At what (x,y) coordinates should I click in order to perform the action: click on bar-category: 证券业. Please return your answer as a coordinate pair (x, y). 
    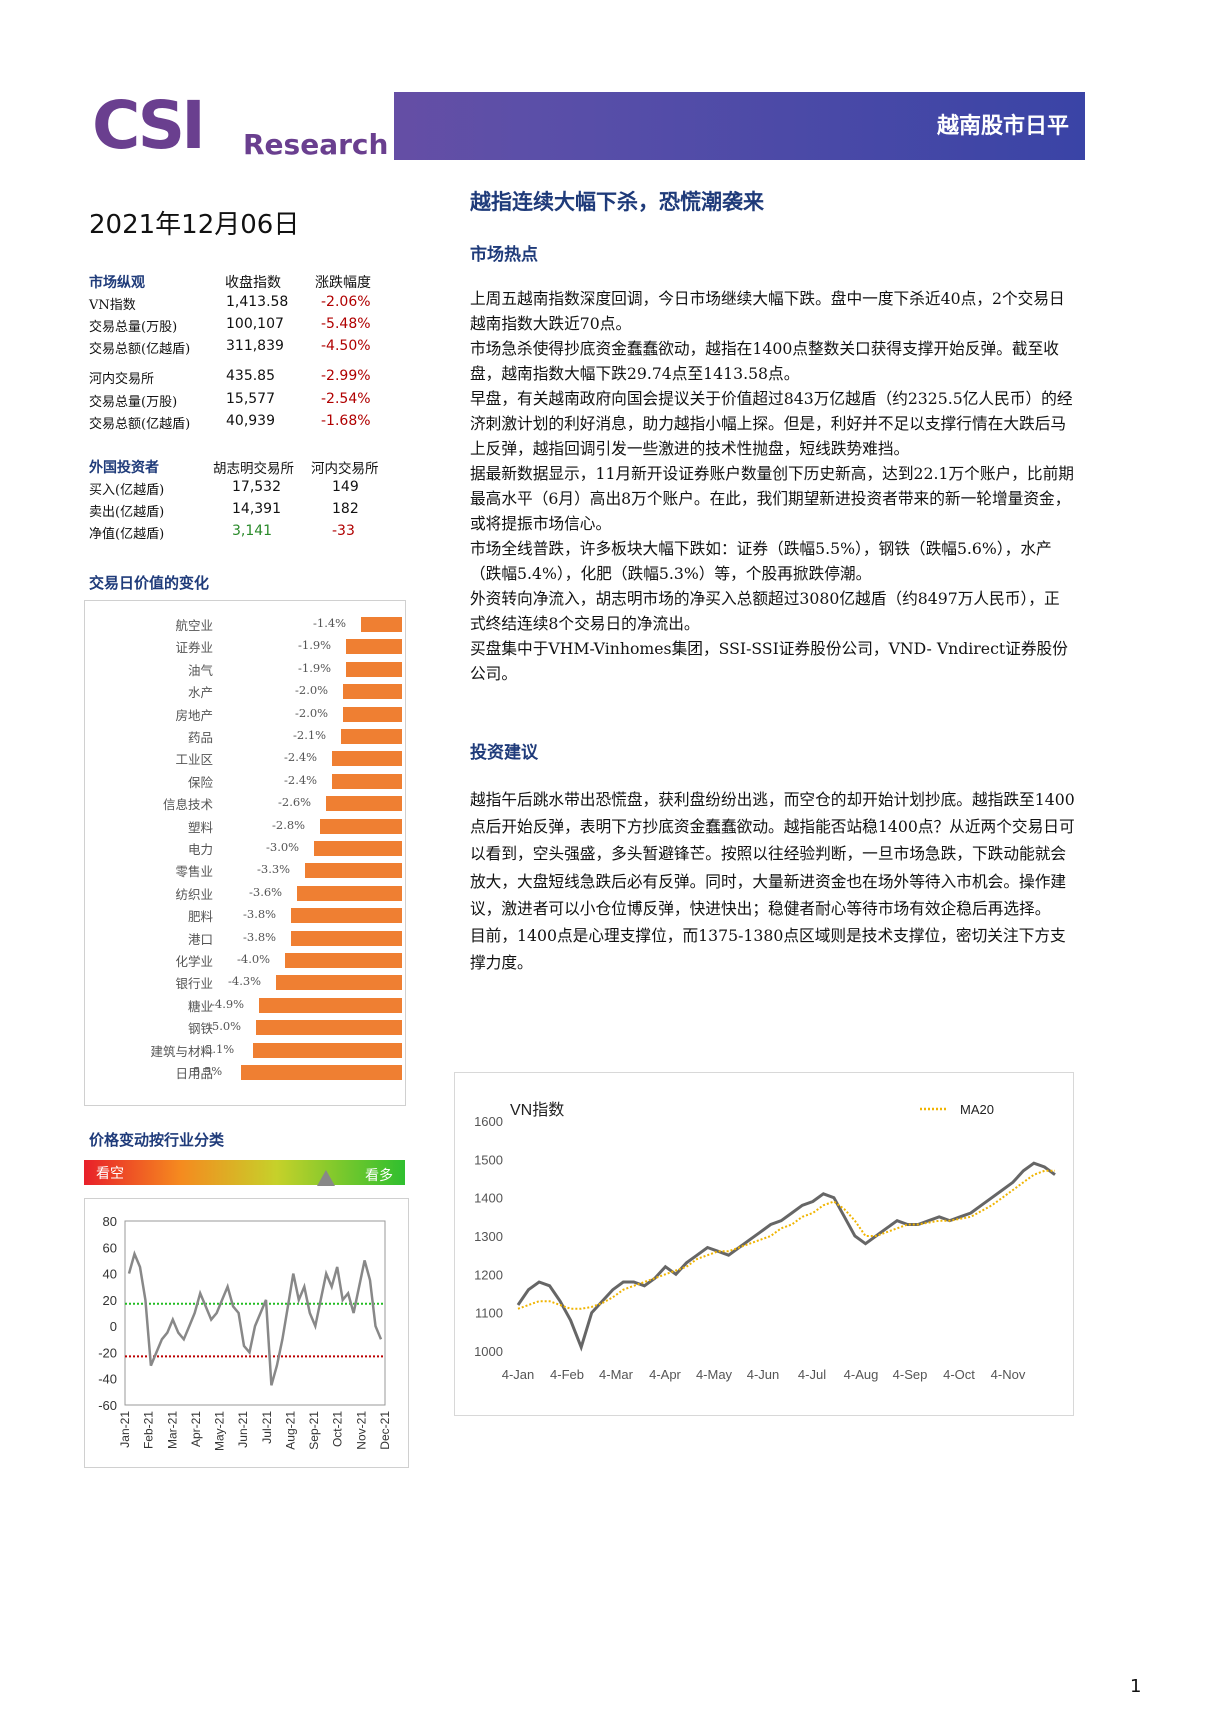
    Looking at the image, I should click on (194, 648).